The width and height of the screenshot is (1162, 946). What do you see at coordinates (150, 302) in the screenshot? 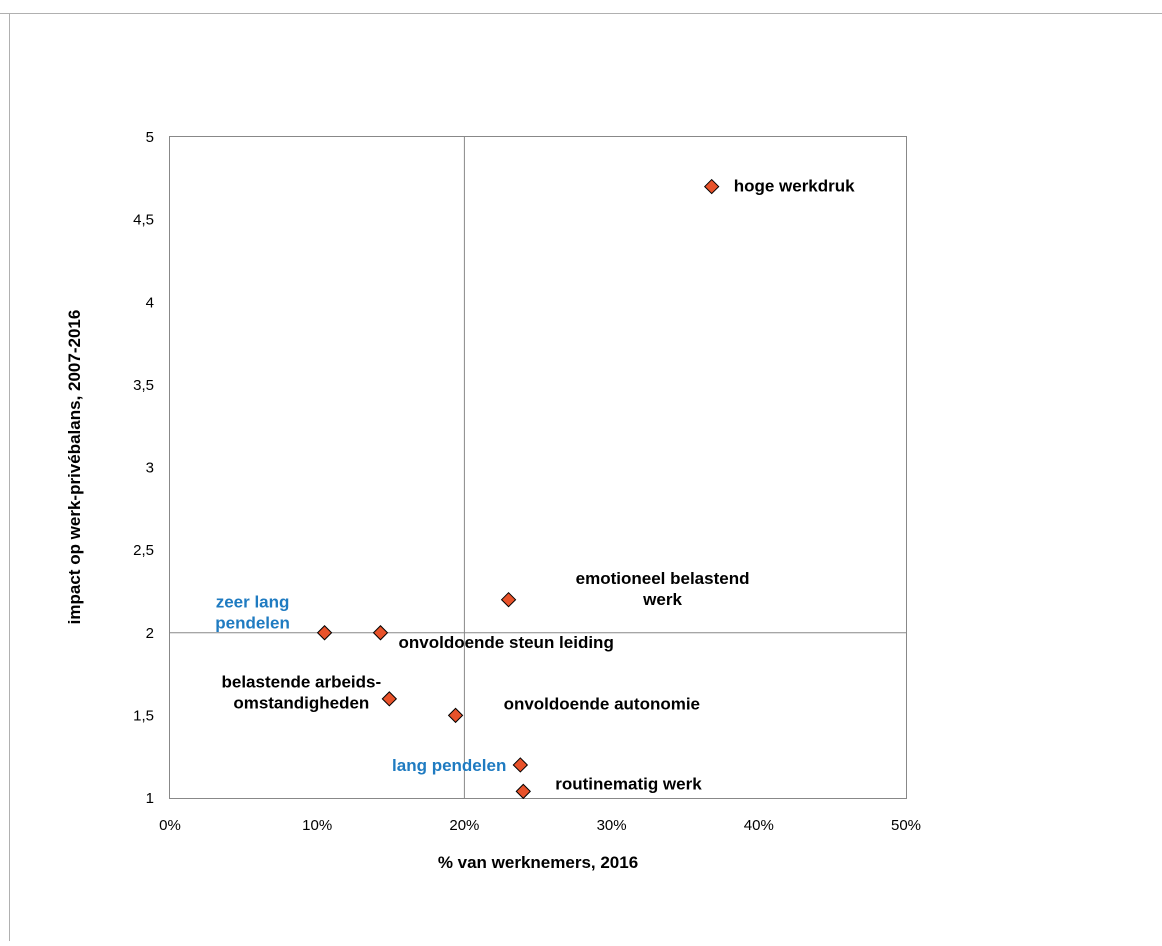
I see `y-tick-label: 4` at bounding box center [150, 302].